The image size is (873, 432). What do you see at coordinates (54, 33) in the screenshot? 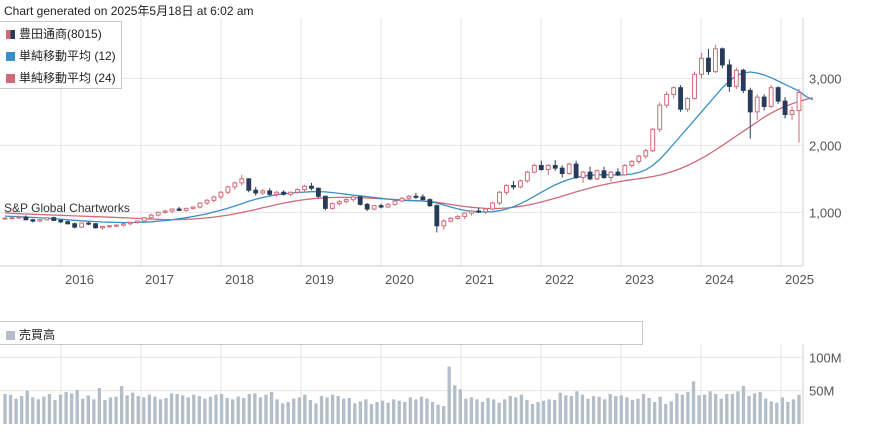
I see `legend-item-price: 豊田通商(8015)` at bounding box center [54, 33].